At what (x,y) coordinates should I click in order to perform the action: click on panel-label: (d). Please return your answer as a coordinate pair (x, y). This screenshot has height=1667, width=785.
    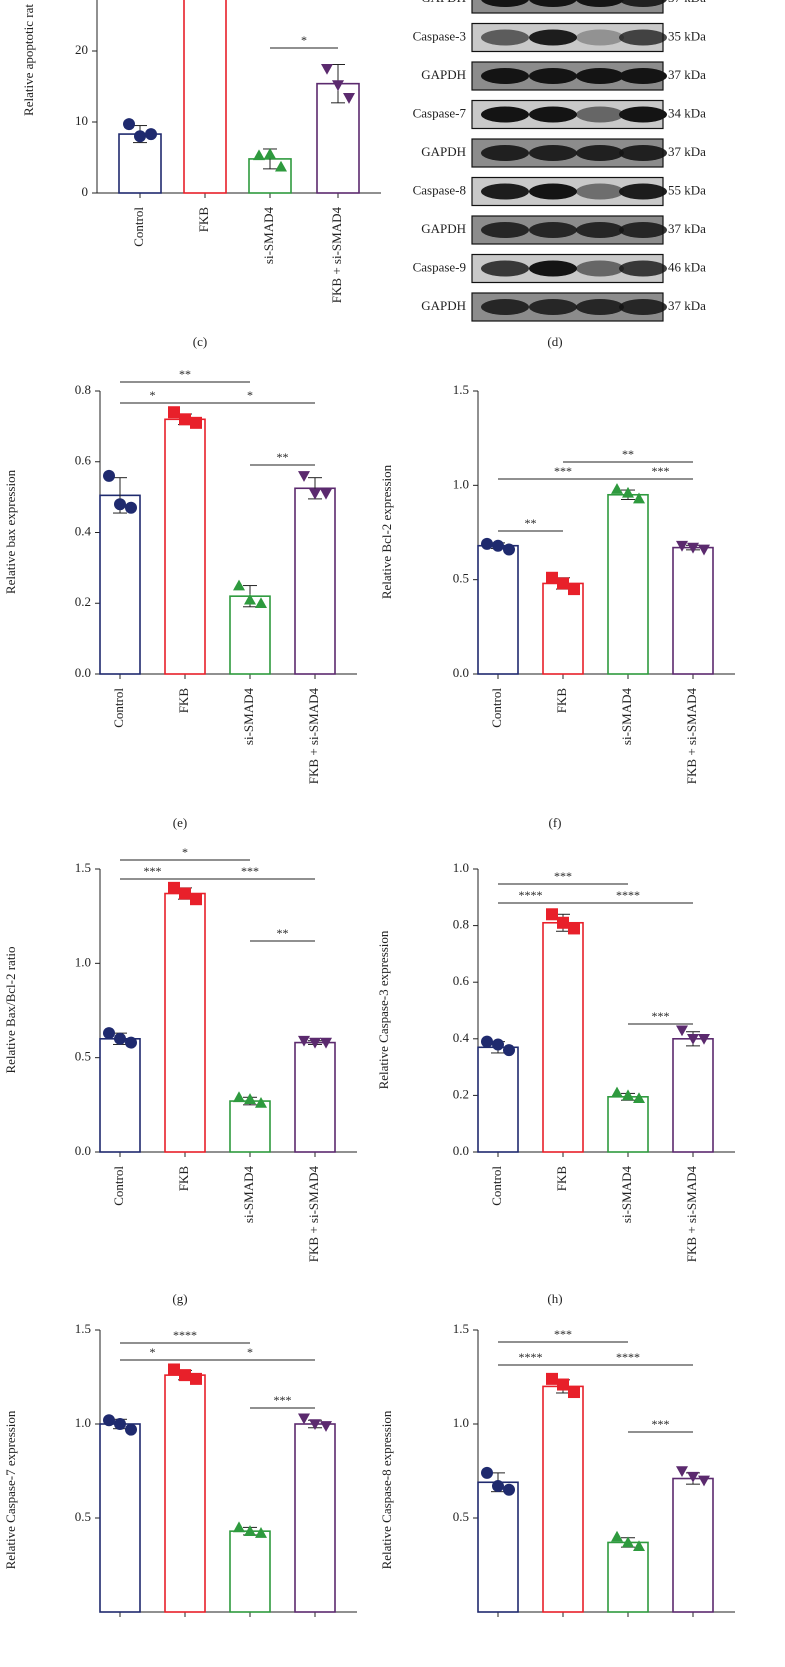
    Looking at the image, I should click on (554, 341).